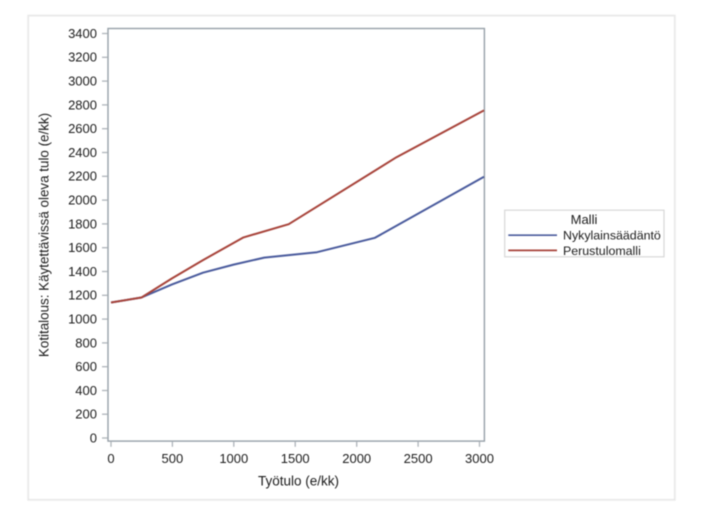 Image resolution: width=715 pixels, height=527 pixels. What do you see at coordinates (82, 57) in the screenshot?
I see `svg-text: 3200` at bounding box center [82, 57].